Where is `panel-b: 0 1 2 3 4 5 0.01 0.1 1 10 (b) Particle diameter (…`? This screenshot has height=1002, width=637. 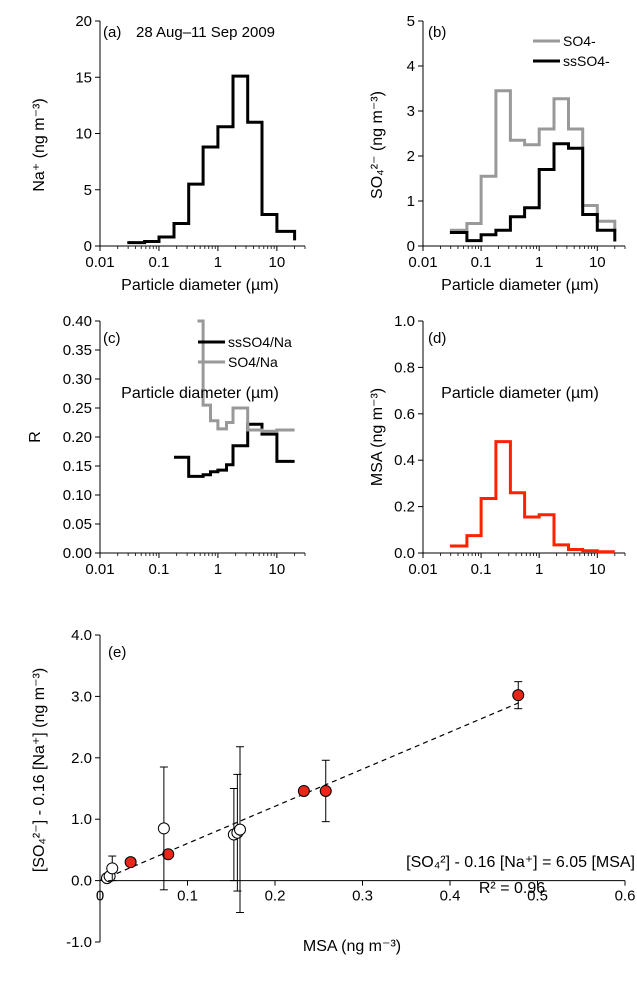
panel-b: 0 1 2 3 4 5 0.01 0.1 1 10 (b) Particle diameter (… is located at coordinates (497, 153).